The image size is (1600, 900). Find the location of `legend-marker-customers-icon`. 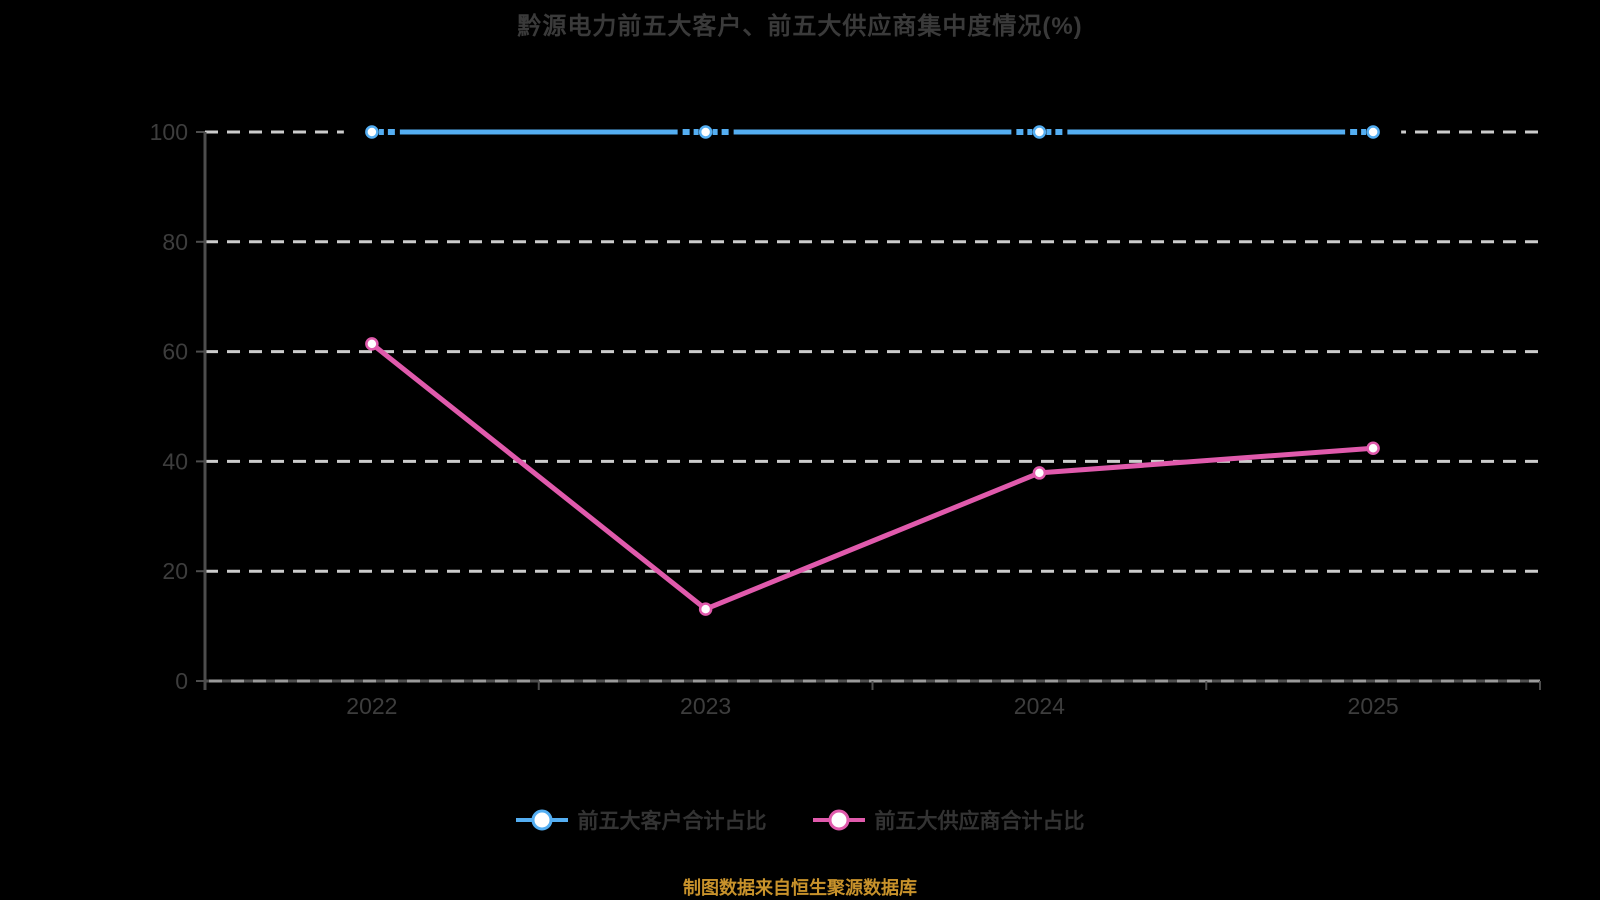

legend-marker-customers-icon is located at coordinates (541, 820).